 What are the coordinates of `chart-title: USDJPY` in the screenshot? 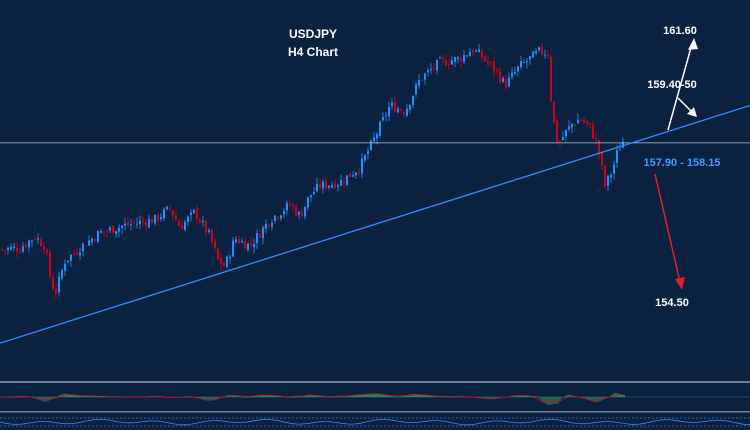 It's located at (313, 34).